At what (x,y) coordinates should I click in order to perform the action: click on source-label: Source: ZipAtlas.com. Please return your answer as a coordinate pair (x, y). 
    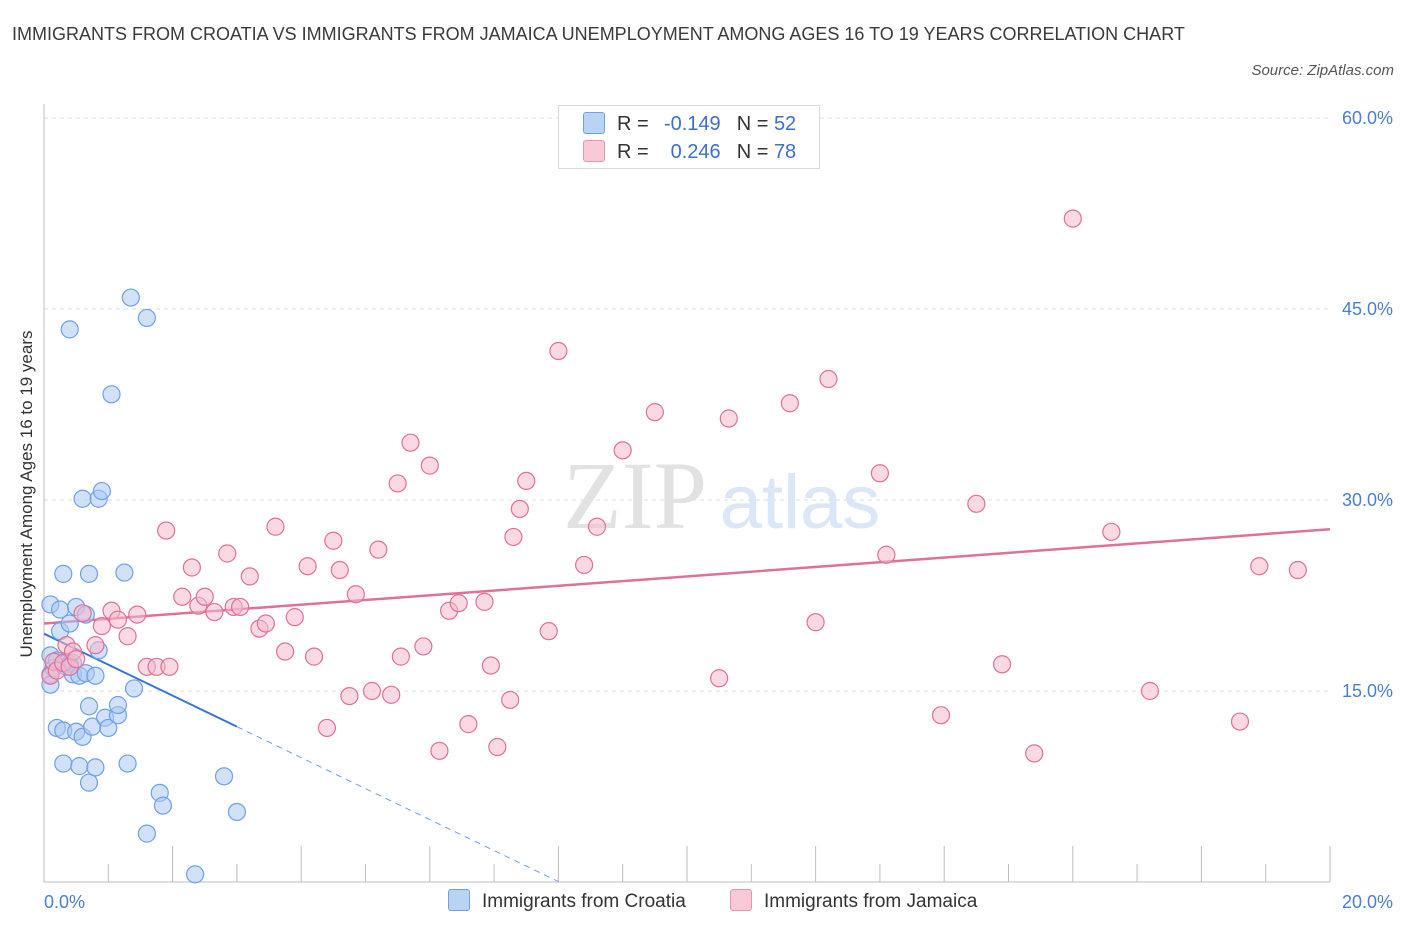
    Looking at the image, I should click on (1322, 70).